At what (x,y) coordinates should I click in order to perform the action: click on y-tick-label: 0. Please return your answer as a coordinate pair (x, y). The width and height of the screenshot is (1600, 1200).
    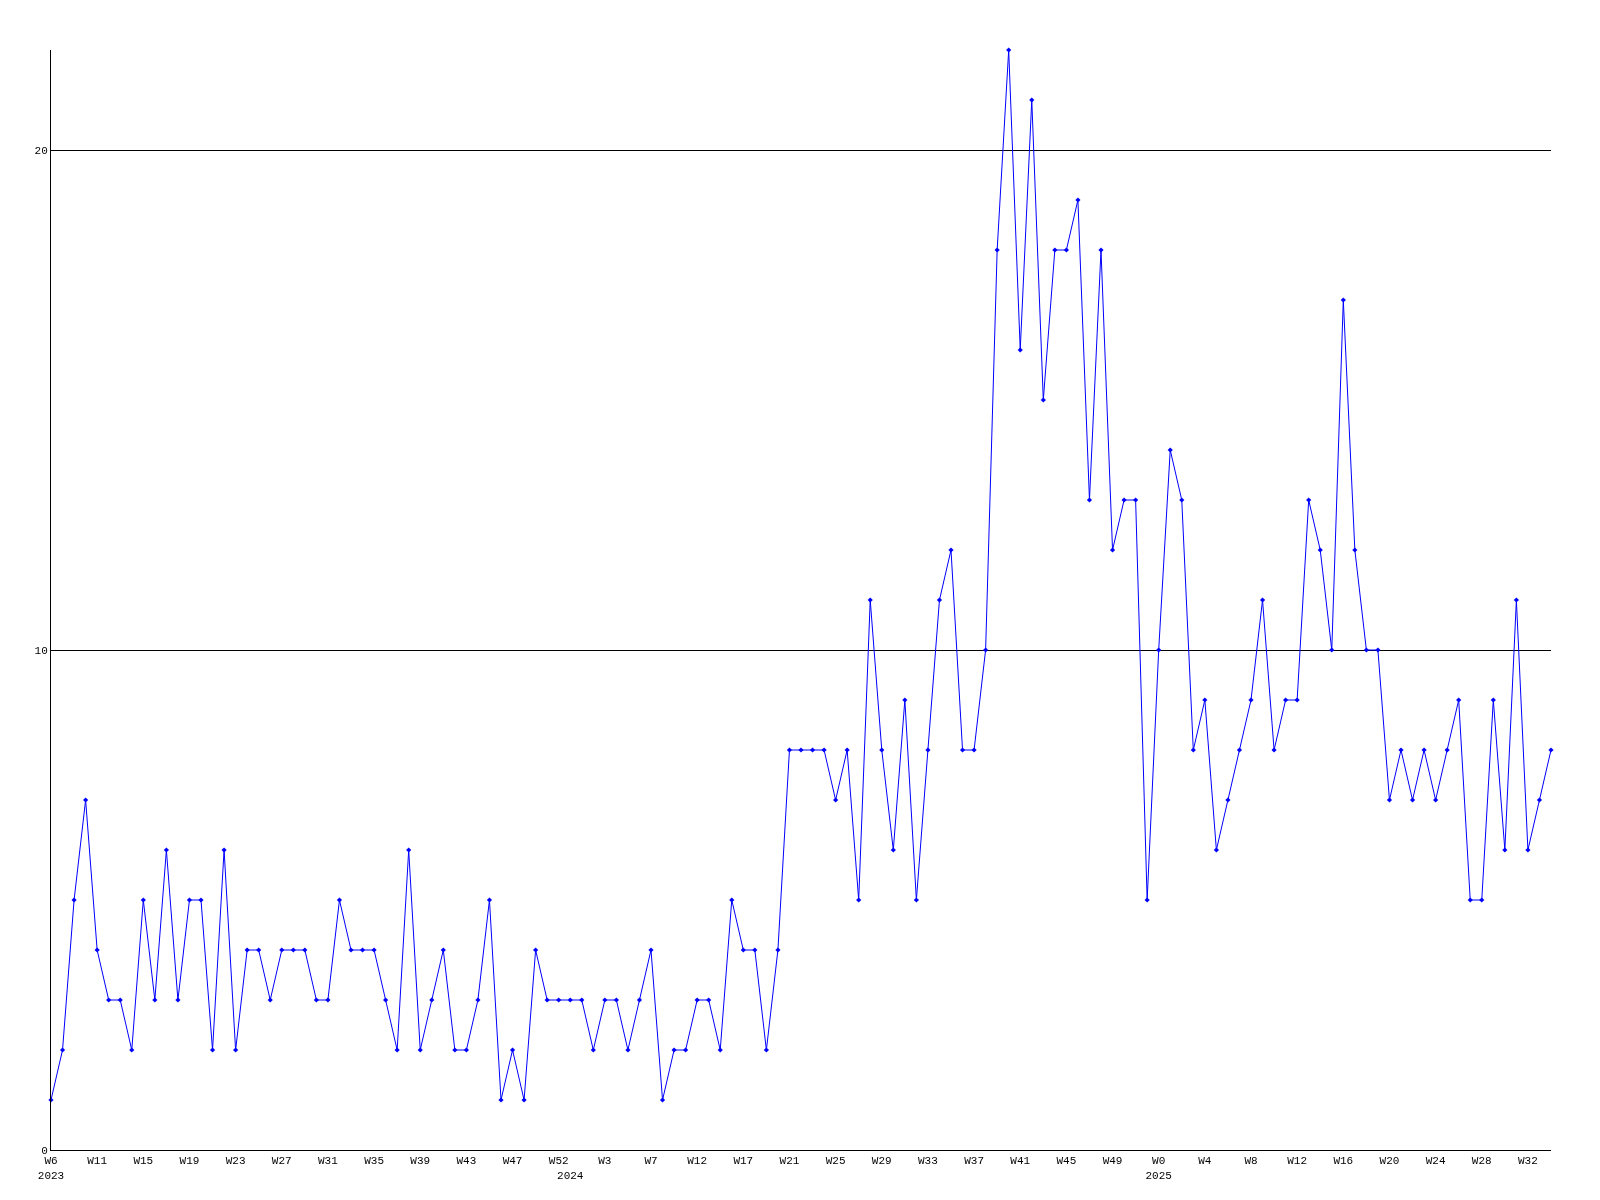
    Looking at the image, I should click on (44, 1150).